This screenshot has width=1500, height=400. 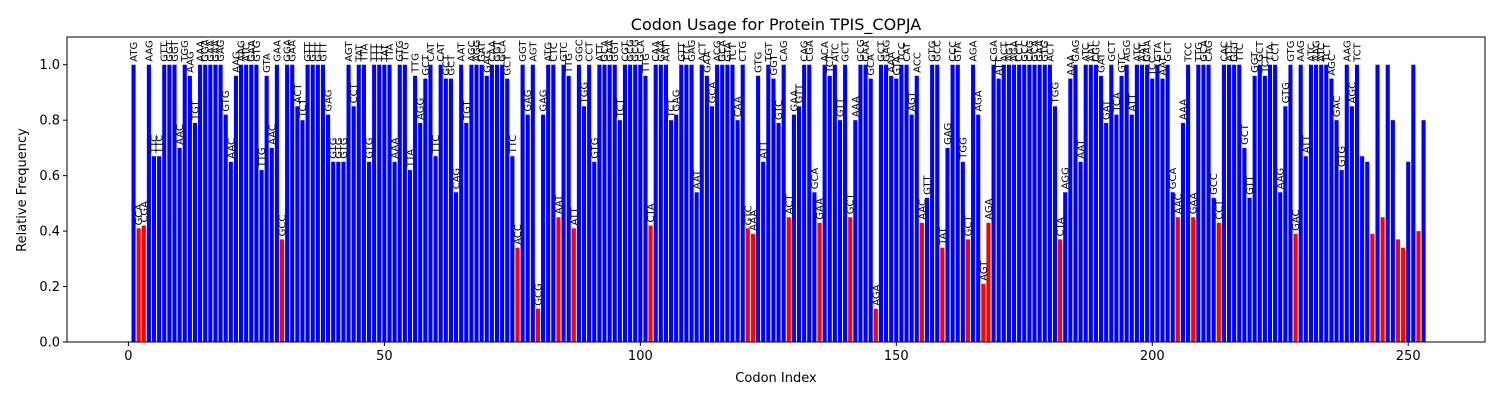 What do you see at coordinates (1055, 93) in the screenshot?
I see `bar-label-181: TGG` at bounding box center [1055, 93].